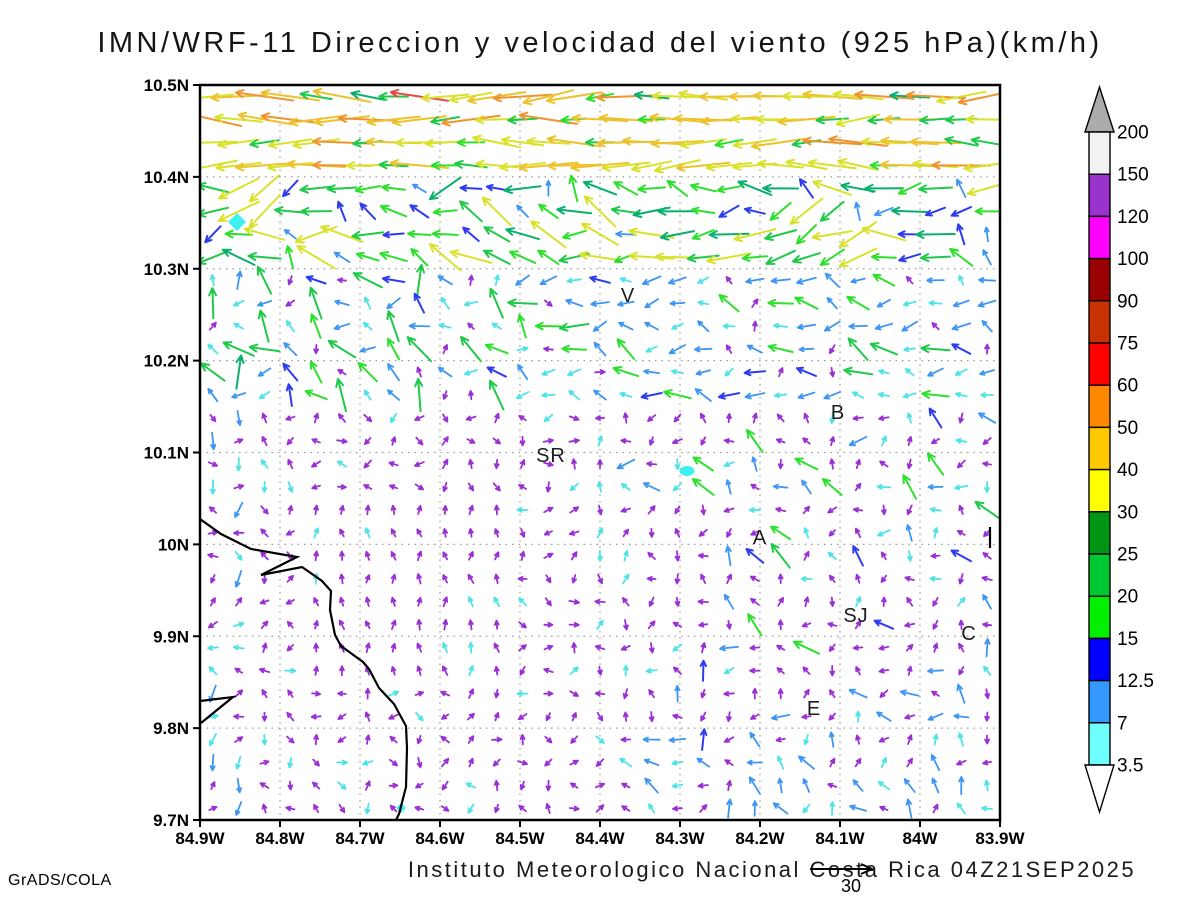 This screenshot has height=905, width=1200. Describe the element at coordinates (687, 471) in the screenshot. I see `lake` at that location.